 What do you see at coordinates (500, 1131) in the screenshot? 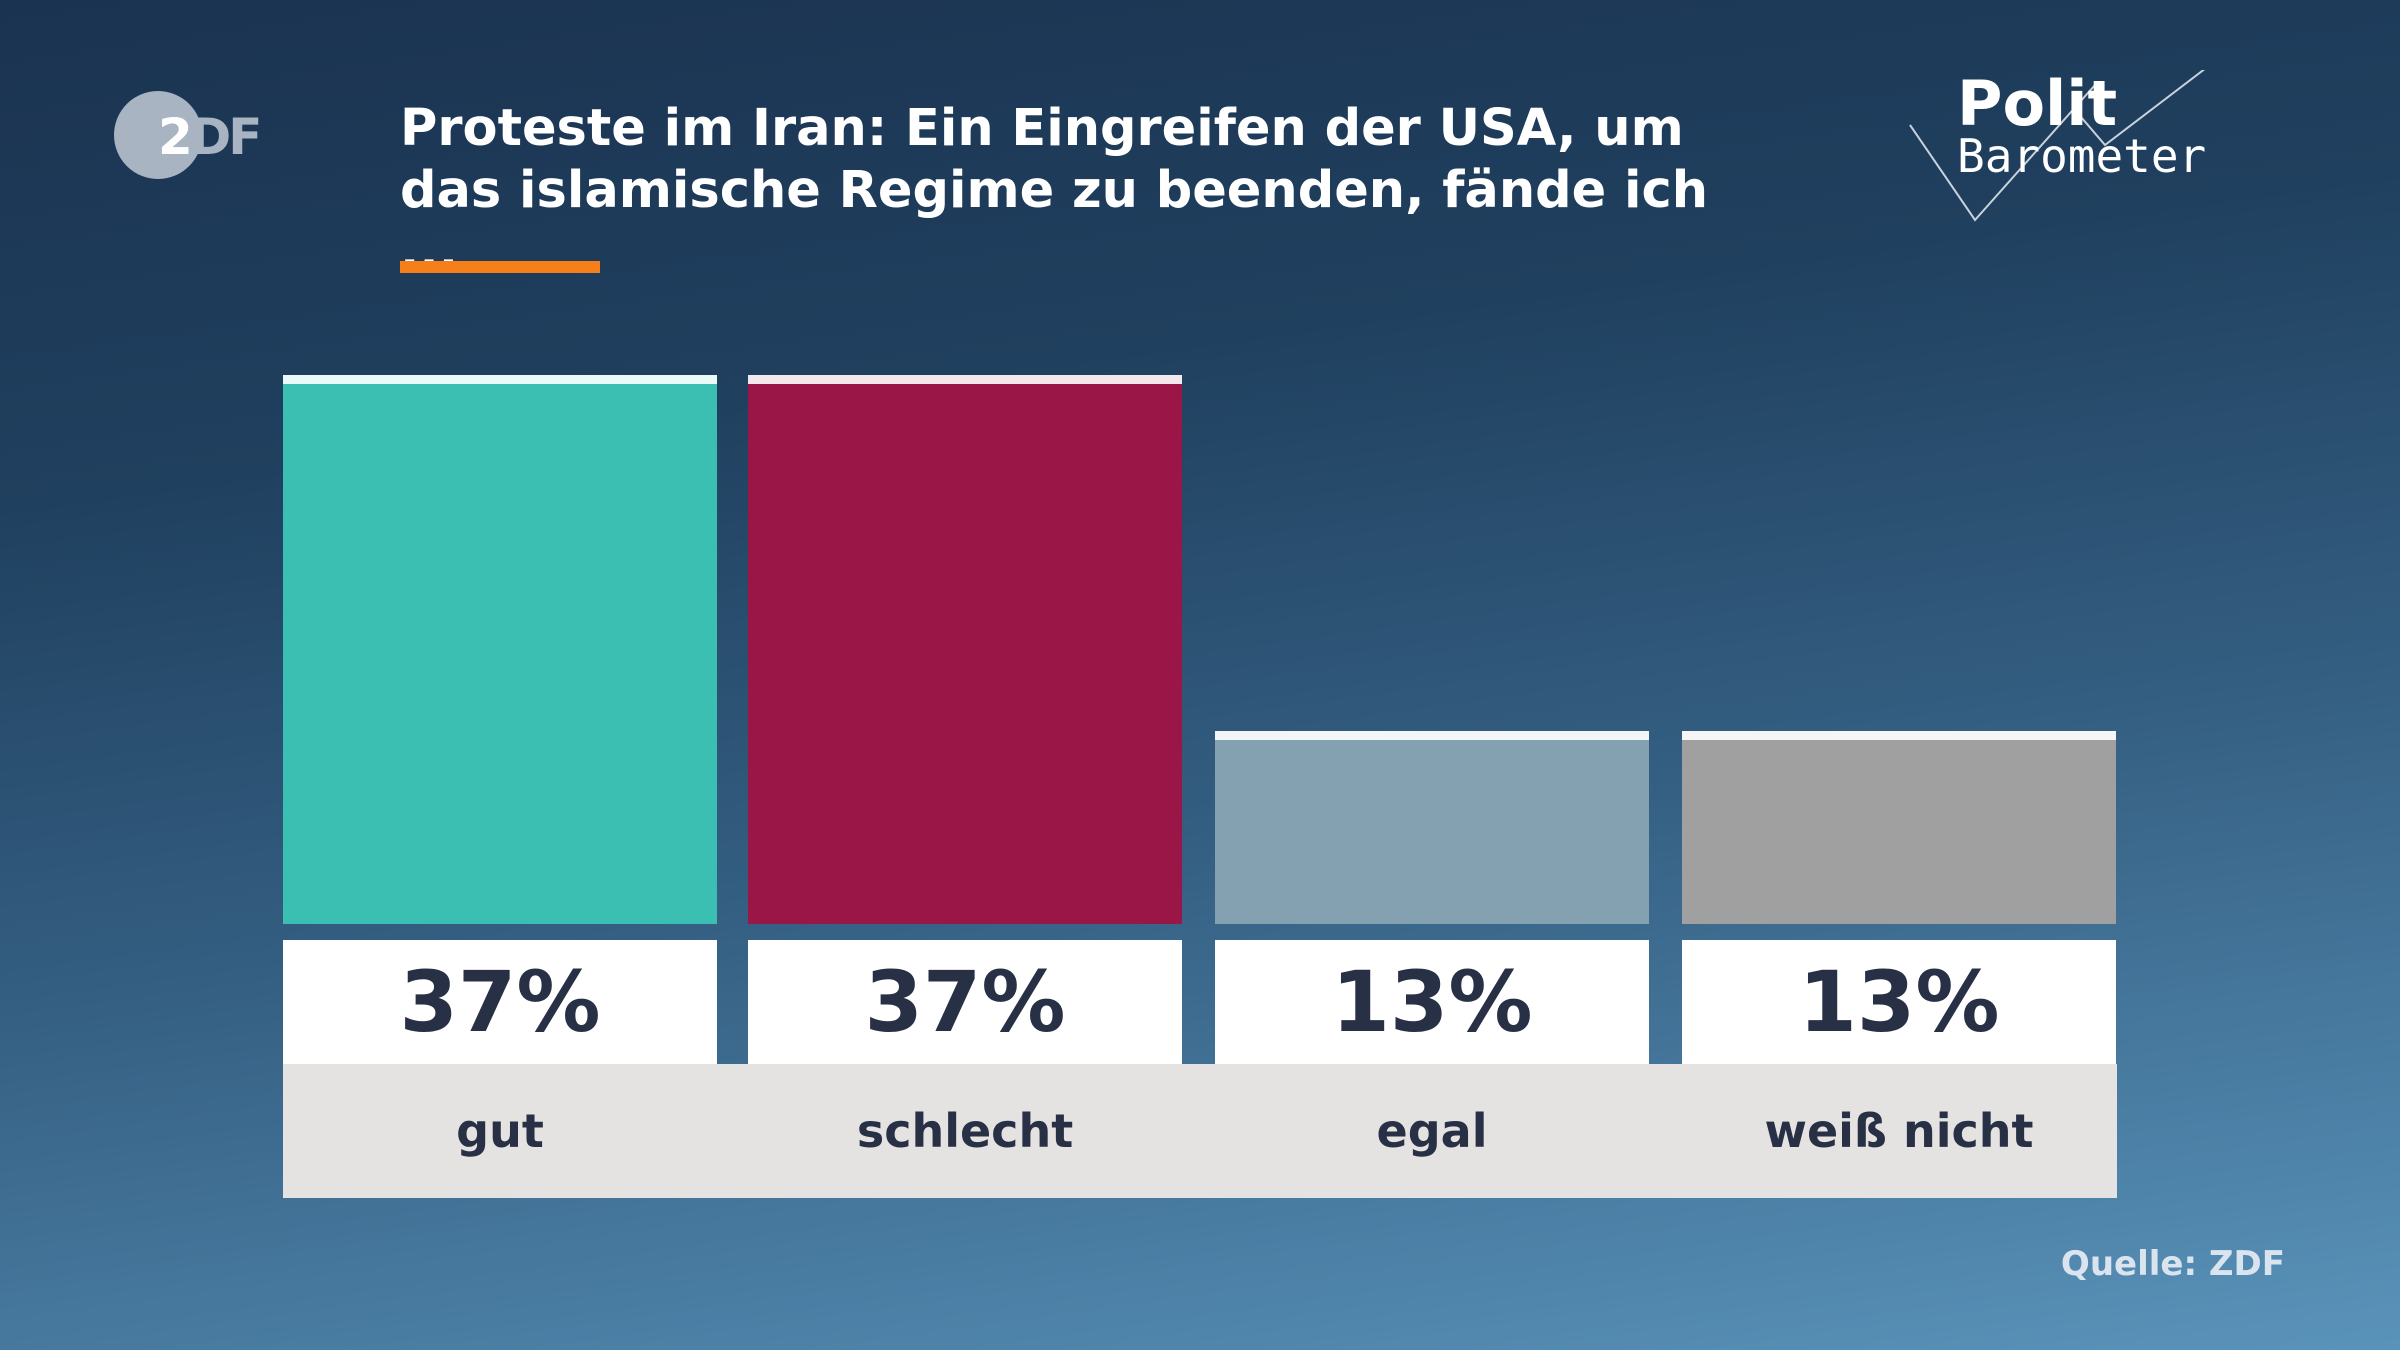
I see `category-label: gut` at bounding box center [500, 1131].